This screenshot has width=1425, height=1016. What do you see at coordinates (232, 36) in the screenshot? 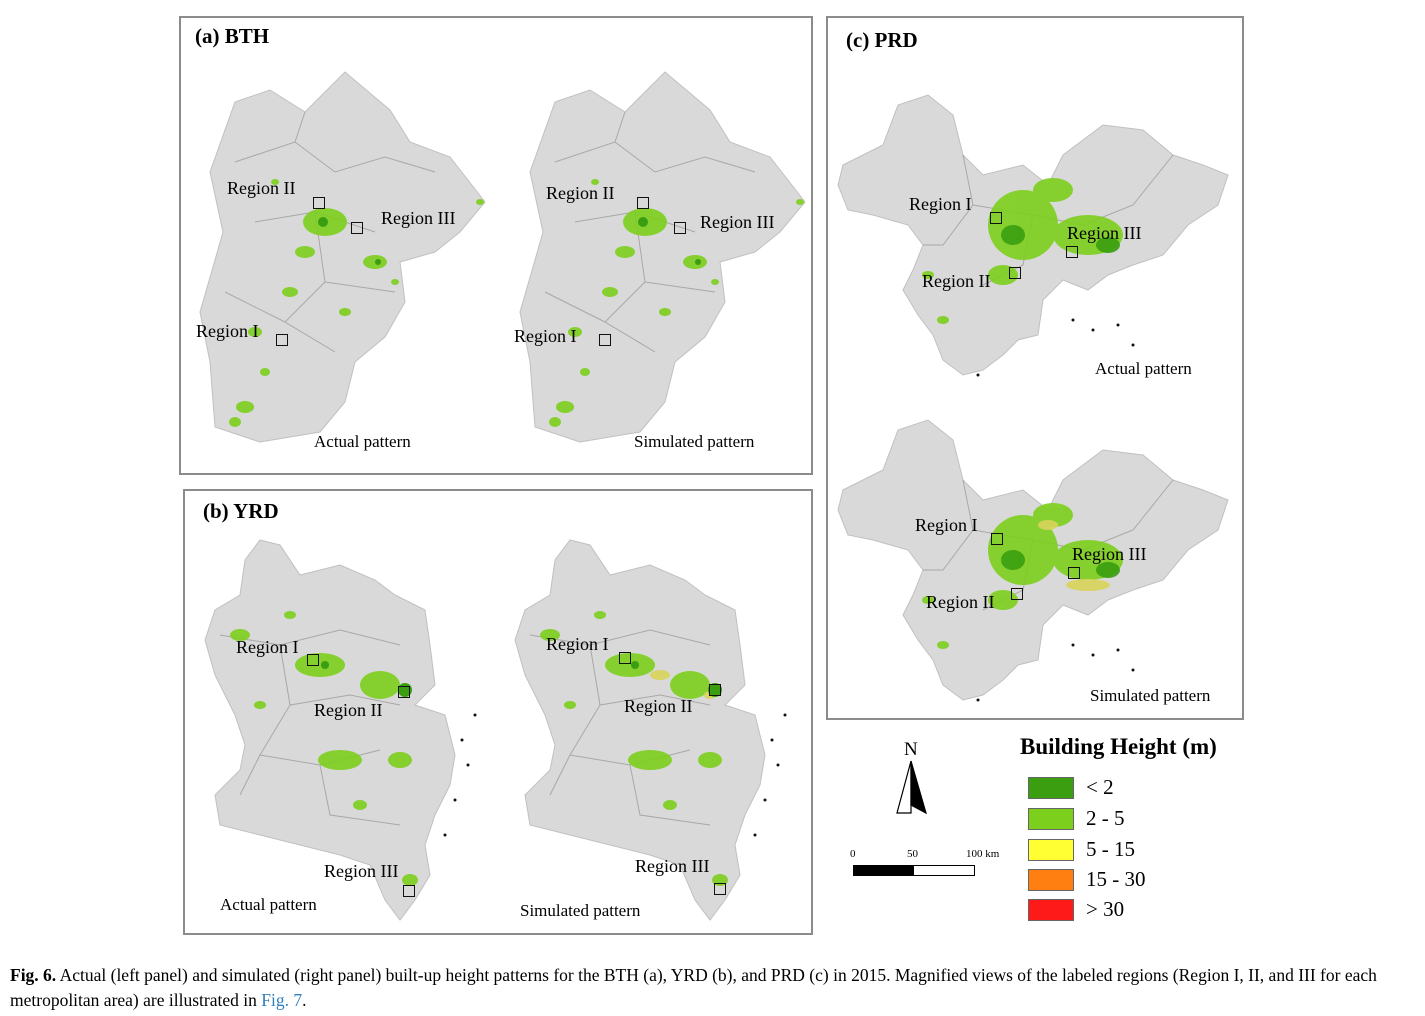
I see `panel-bth-title: (a) BTH` at bounding box center [232, 36].